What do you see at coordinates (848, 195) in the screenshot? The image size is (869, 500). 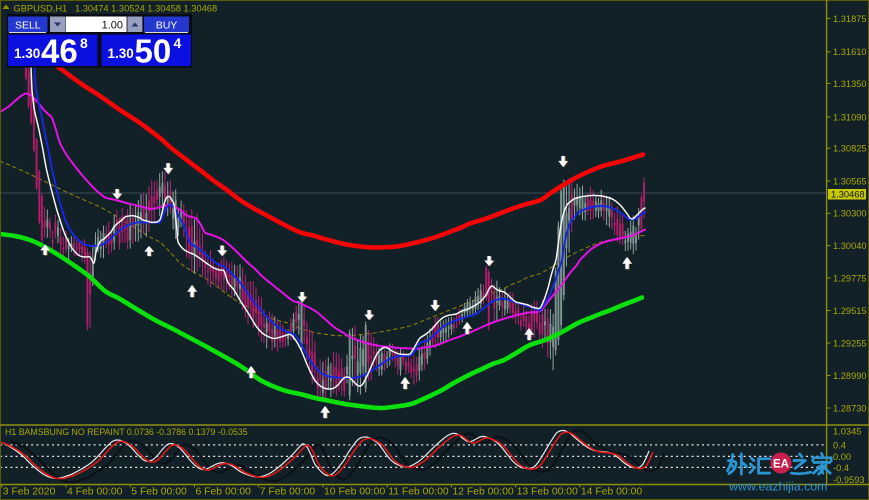 I see `svg-text: 1.30468` at bounding box center [848, 195].